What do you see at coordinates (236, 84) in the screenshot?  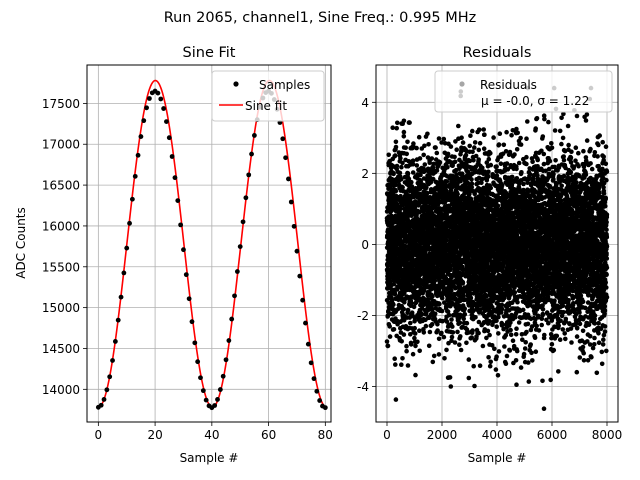 I see `legend-samples-marker` at bounding box center [236, 84].